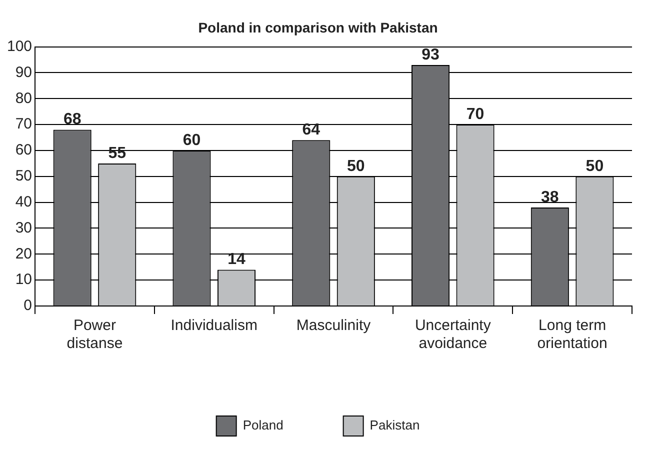 This screenshot has height=450, width=646. What do you see at coordinates (23, 150) in the screenshot?
I see `y-tick-label: 60` at bounding box center [23, 150].